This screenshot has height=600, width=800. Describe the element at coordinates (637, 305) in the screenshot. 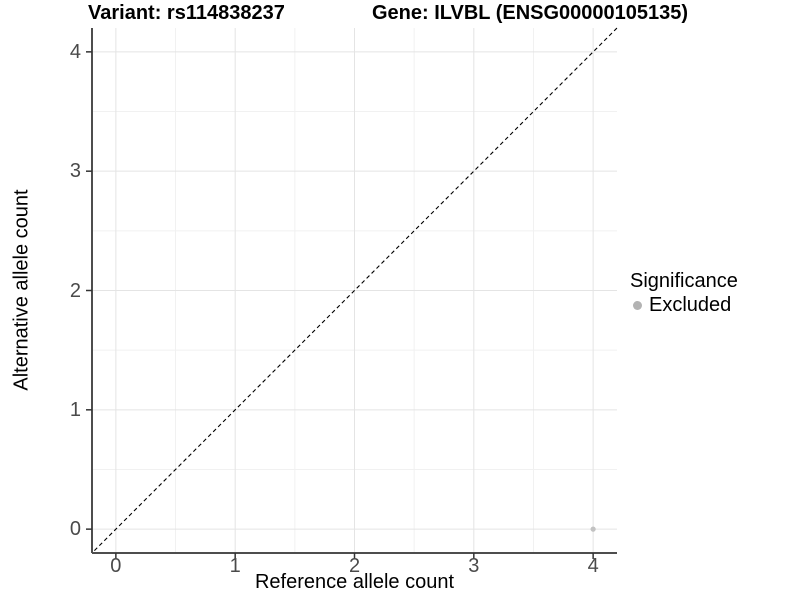

I see `legend-key-dot` at that location.